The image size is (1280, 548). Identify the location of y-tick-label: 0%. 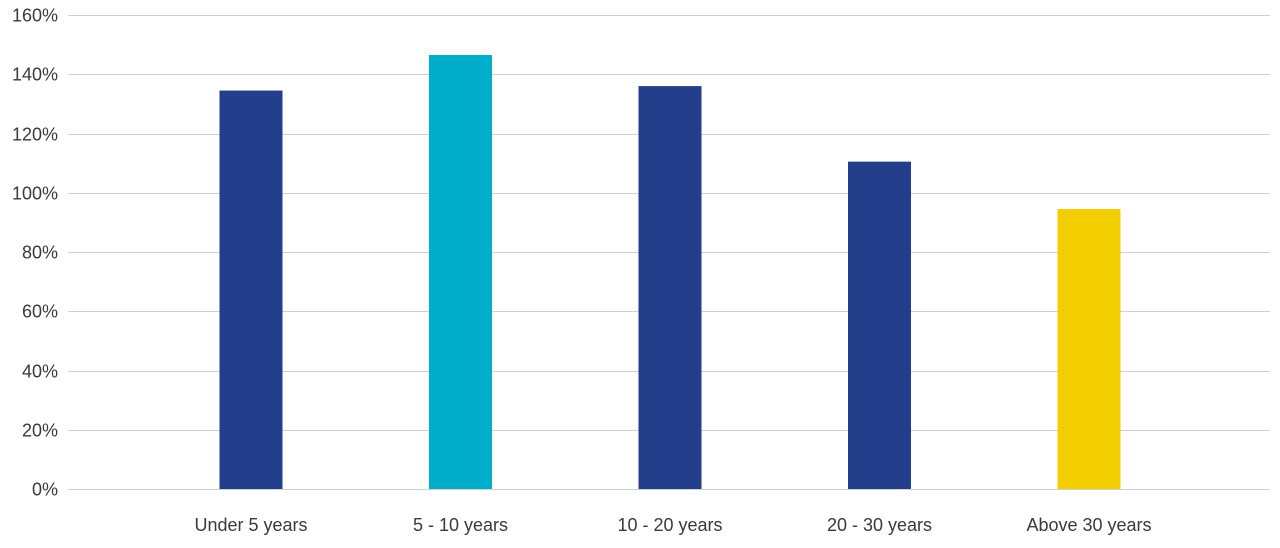
(45, 490).